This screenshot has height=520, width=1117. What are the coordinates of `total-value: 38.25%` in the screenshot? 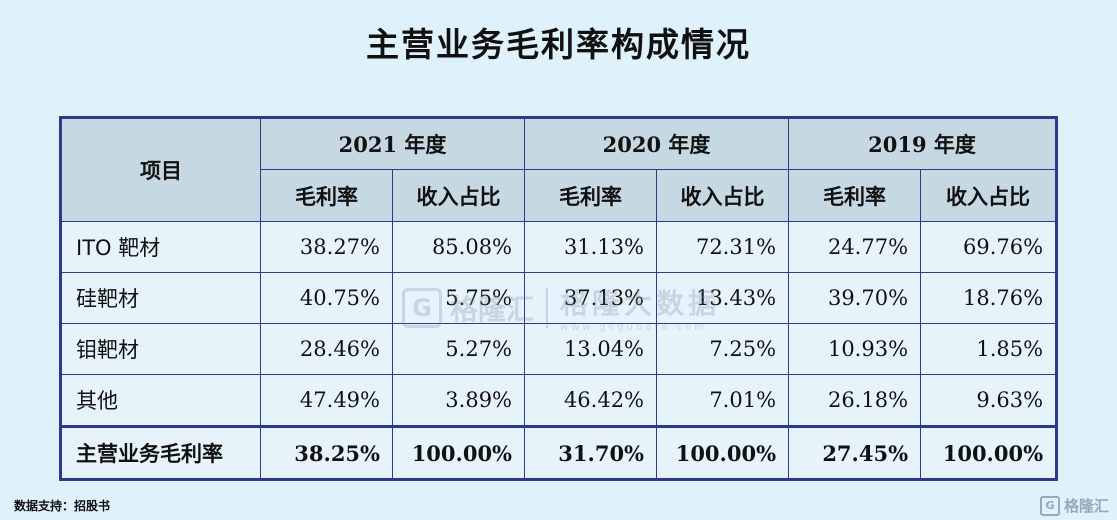 It's located at (326, 452).